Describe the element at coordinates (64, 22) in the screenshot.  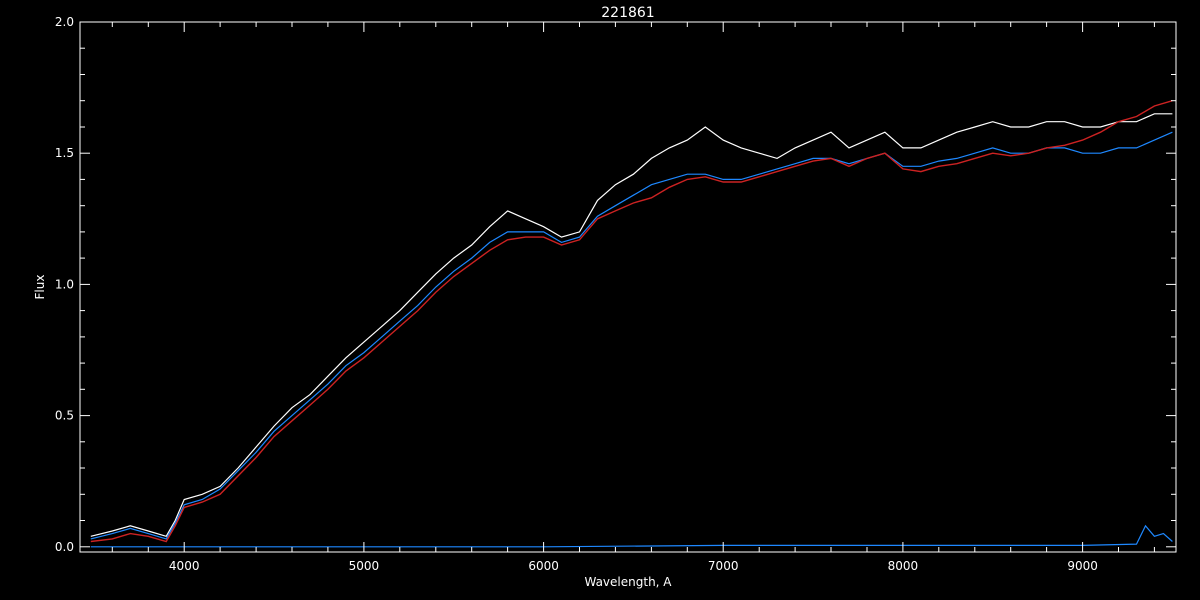
I see `y-tick-label: 2.0` at that location.